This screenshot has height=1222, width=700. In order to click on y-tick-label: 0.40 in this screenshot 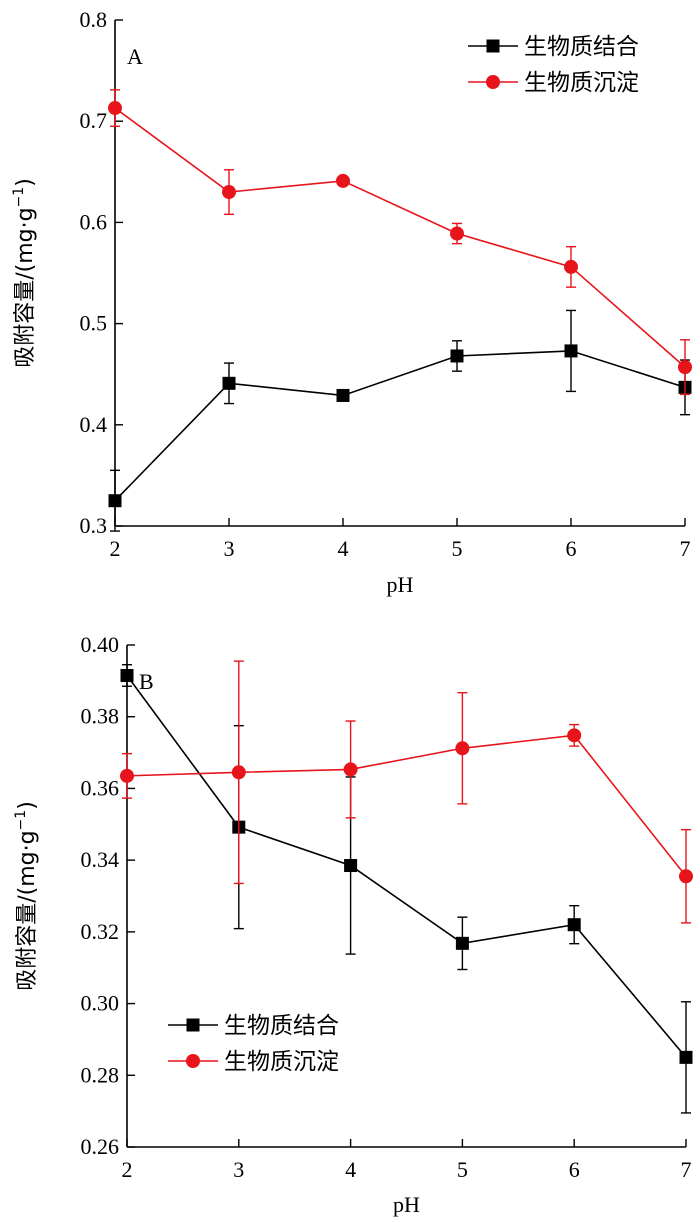, I will do `click(100, 644)`.